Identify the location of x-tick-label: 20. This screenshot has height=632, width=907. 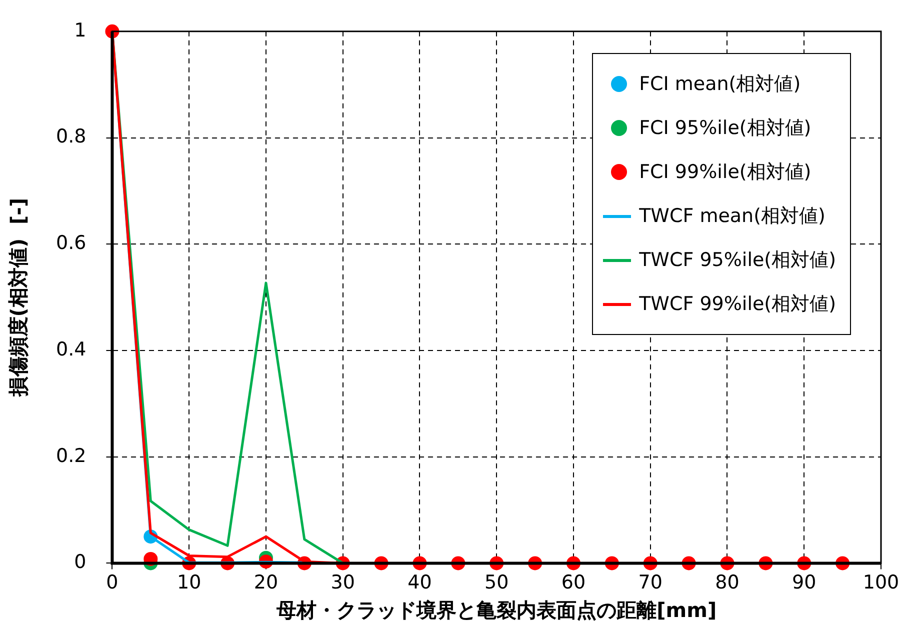
(266, 583).